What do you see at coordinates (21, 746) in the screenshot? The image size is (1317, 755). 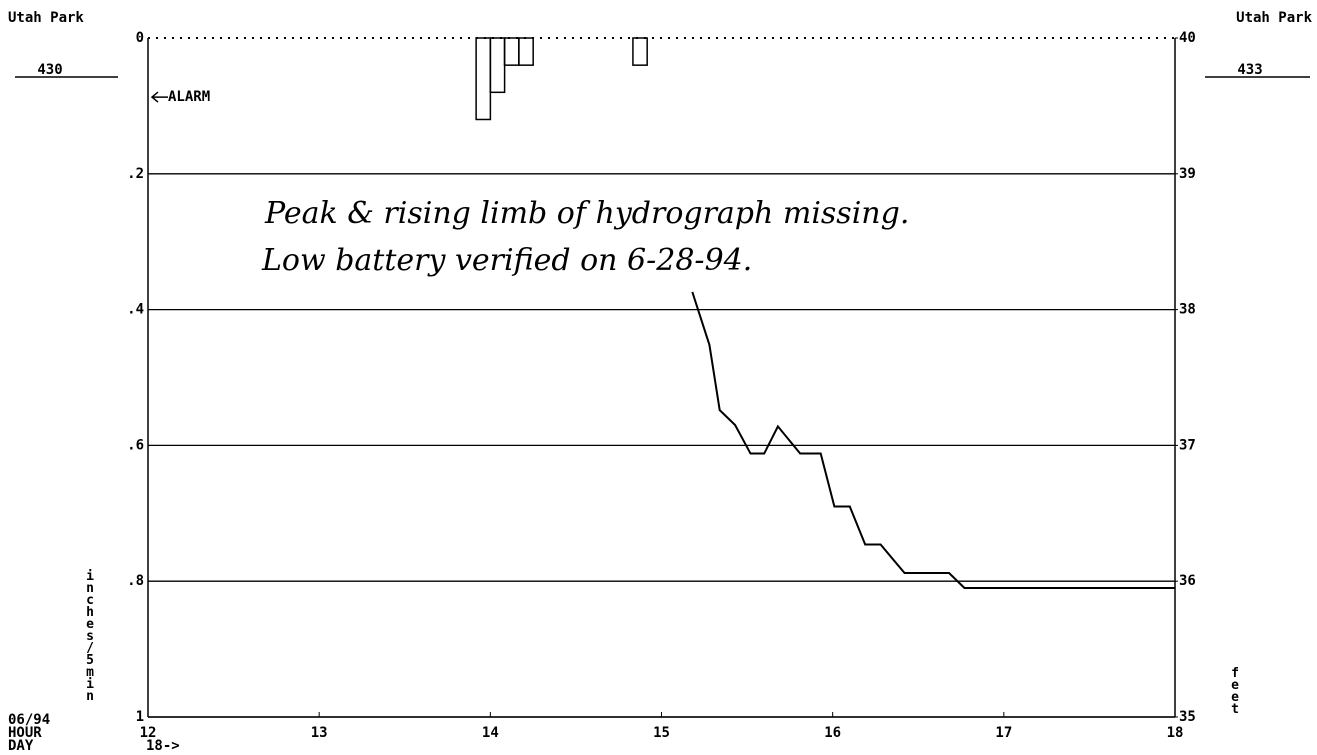 I see `day-label: DAY` at bounding box center [21, 746].